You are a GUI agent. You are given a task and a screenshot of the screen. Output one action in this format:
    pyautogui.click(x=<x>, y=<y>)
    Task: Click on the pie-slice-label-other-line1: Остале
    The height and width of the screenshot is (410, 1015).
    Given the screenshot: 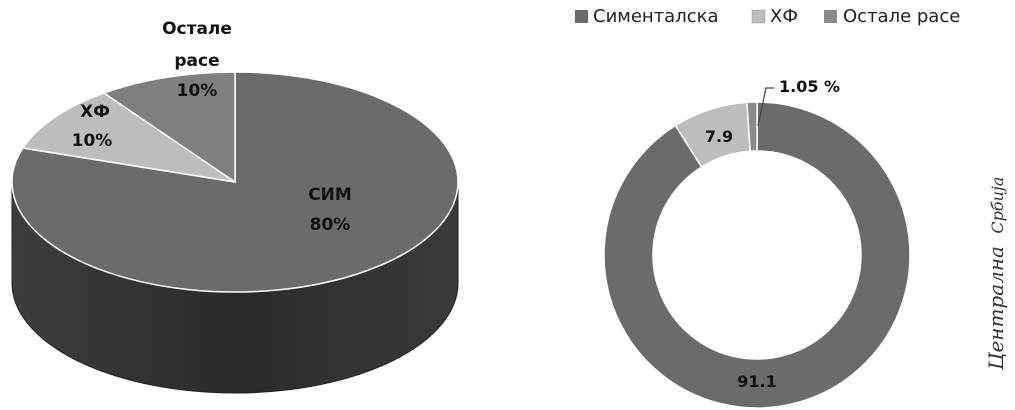 What is the action you would take?
    pyautogui.click(x=197, y=29)
    